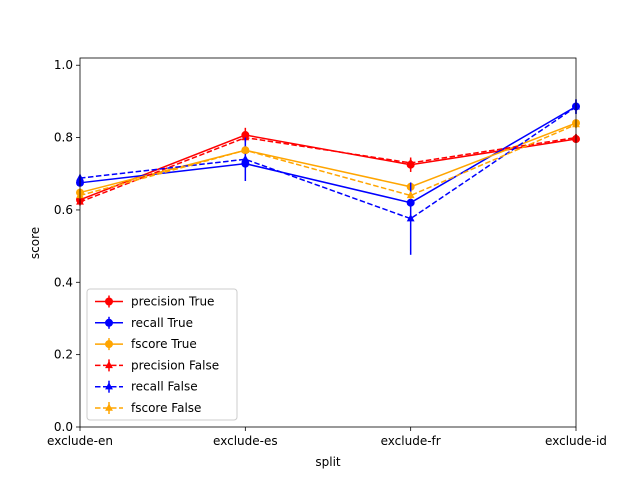  Describe the element at coordinates (576, 441) in the screenshot. I see `x-tick-label: exclude-id` at that location.